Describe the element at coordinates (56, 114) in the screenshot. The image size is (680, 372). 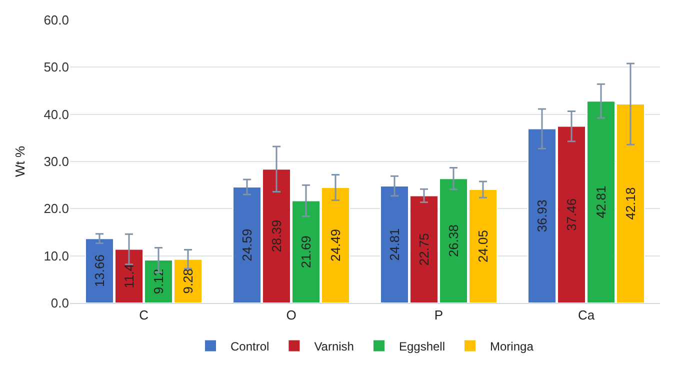
I see `y-tick-label: 40.0` at that location.